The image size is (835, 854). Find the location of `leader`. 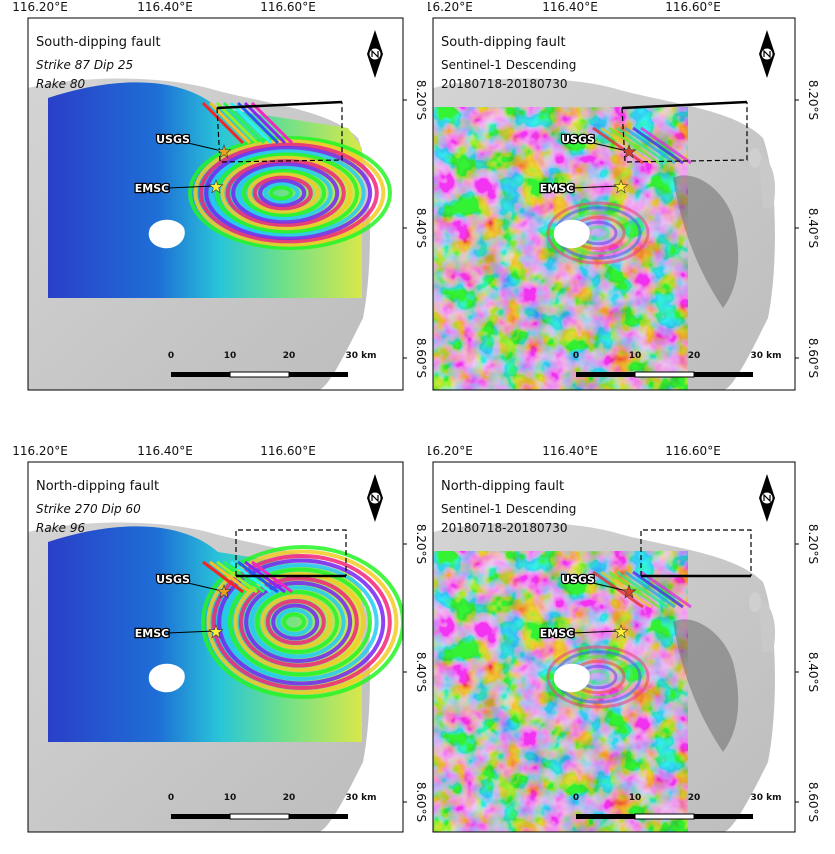

leader is located at coordinates (205, 147).